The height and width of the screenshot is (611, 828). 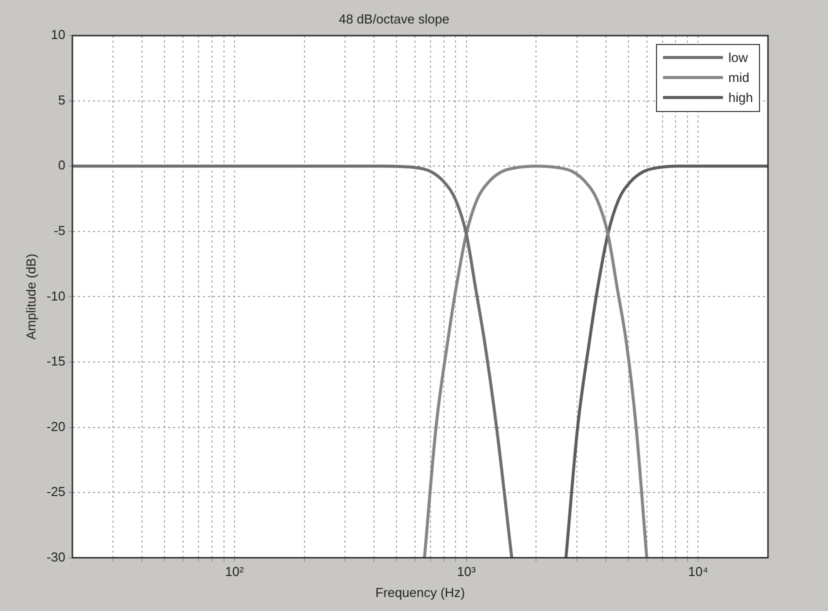 What do you see at coordinates (56, 426) in the screenshot?
I see `y-tick-label: -20` at bounding box center [56, 426].